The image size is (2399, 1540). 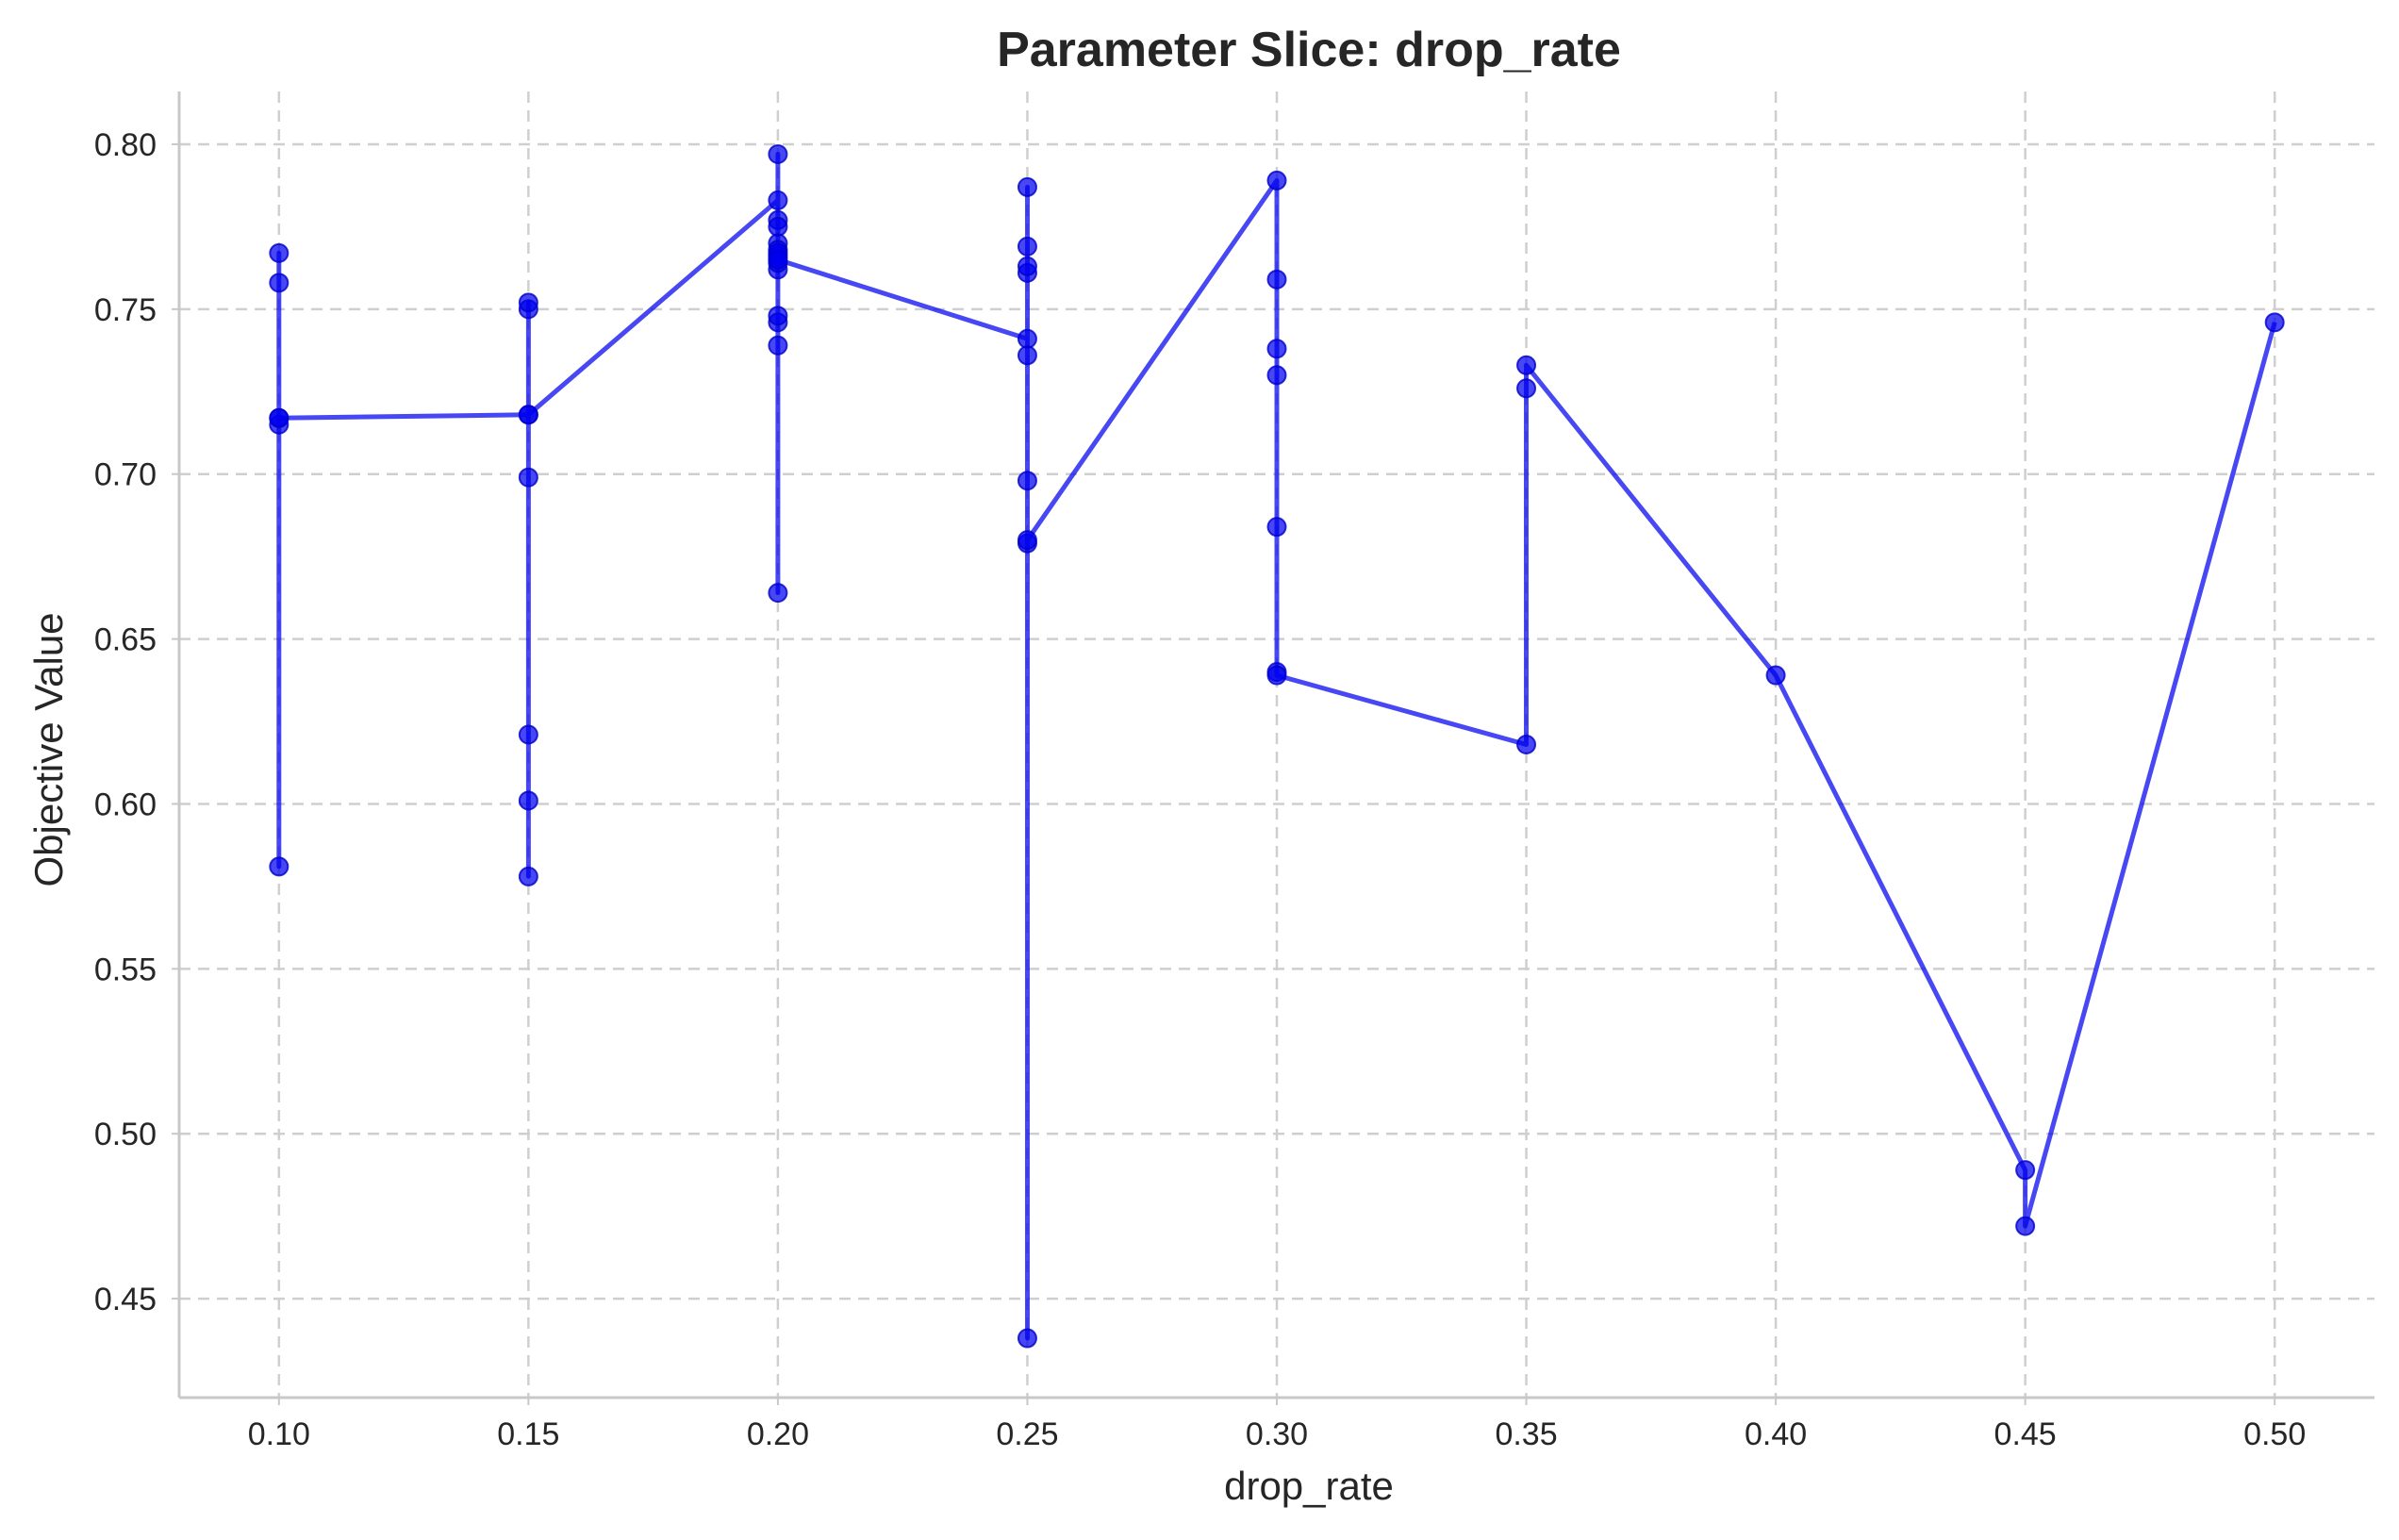 I want to click on x-tick-label: 0.15, so click(x=528, y=1434).